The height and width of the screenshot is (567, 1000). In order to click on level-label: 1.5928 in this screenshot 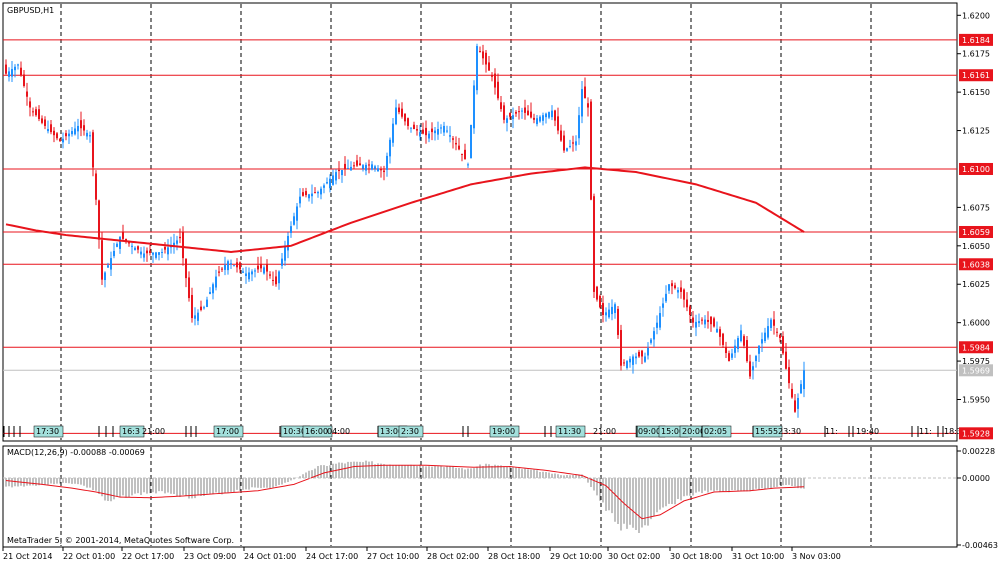, I will do `click(976, 433)`.